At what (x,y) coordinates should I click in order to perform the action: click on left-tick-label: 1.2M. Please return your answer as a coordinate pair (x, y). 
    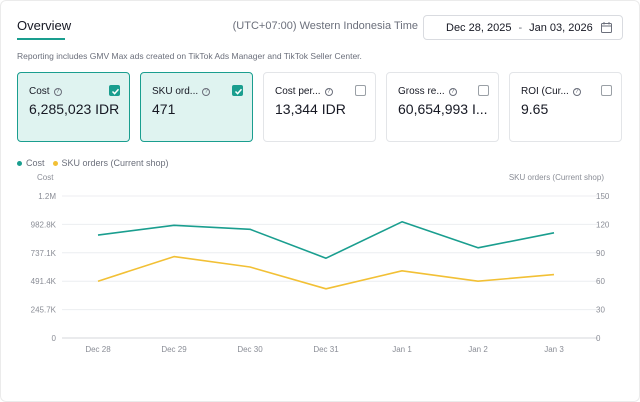
    Looking at the image, I should click on (47, 196).